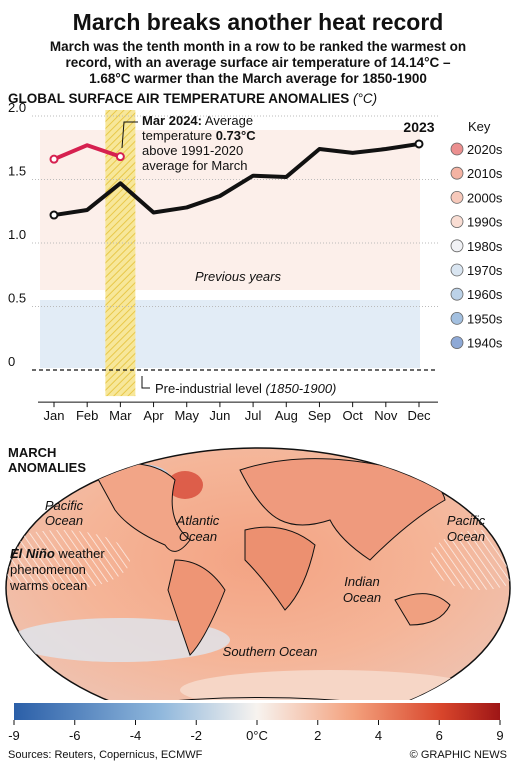 This screenshot has height=766, width=515. Describe the element at coordinates (219, 415) in the screenshot. I see `x-tick-label: Jun` at that location.